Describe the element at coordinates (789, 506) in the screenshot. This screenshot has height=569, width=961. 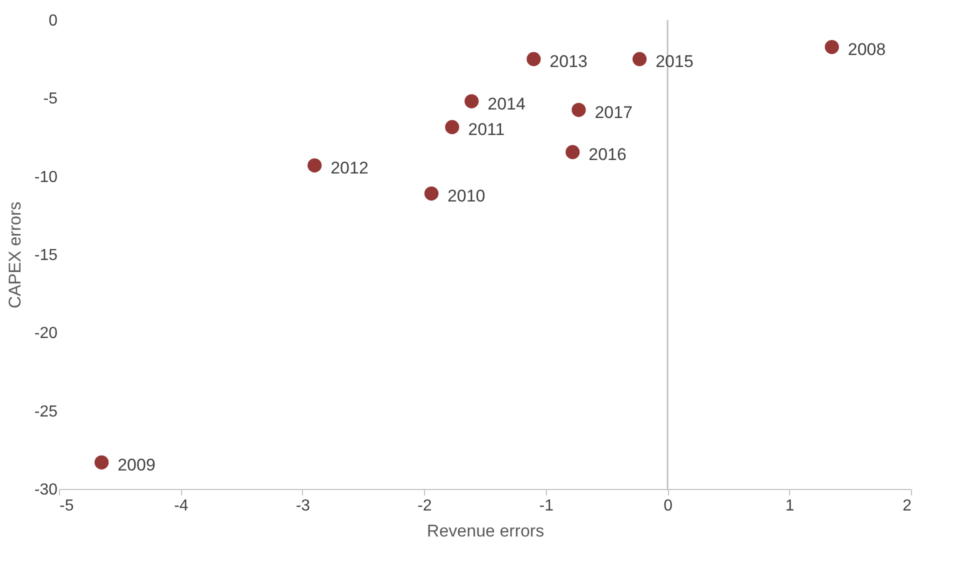
I see `x-tick-label: 1` at that location.